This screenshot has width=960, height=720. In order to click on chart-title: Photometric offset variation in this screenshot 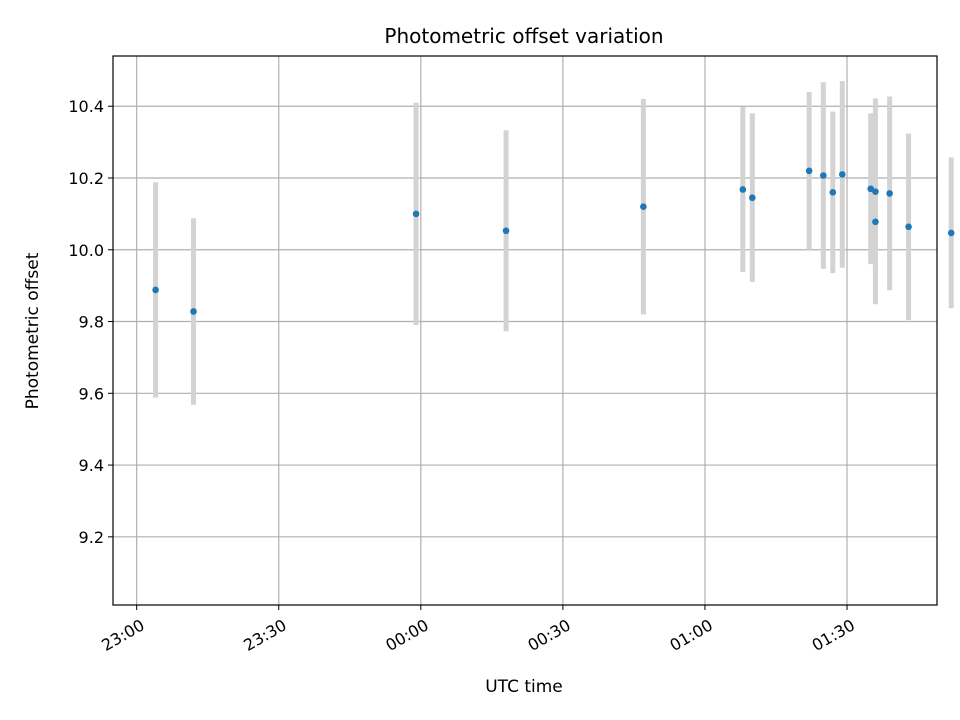, I will do `click(523, 36)`.